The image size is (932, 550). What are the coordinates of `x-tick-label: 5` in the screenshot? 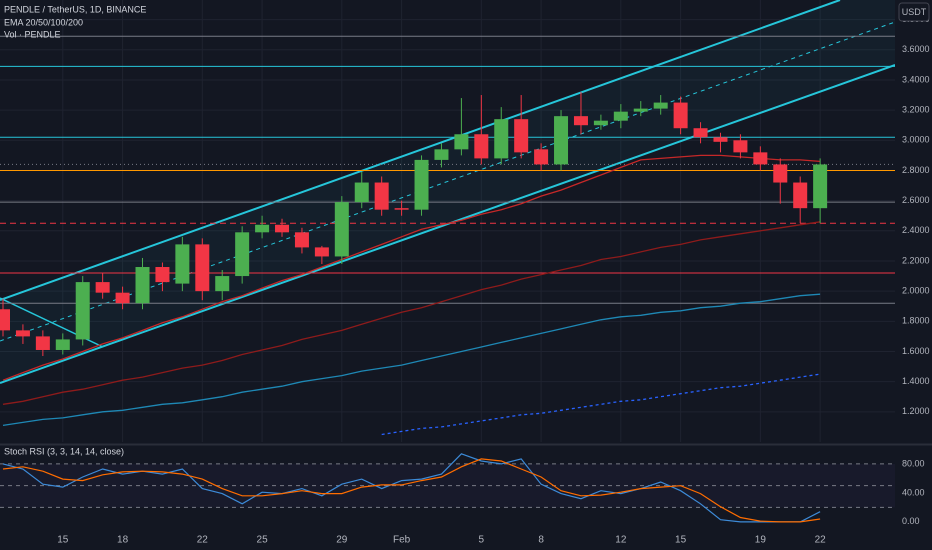 It's located at (482, 540).